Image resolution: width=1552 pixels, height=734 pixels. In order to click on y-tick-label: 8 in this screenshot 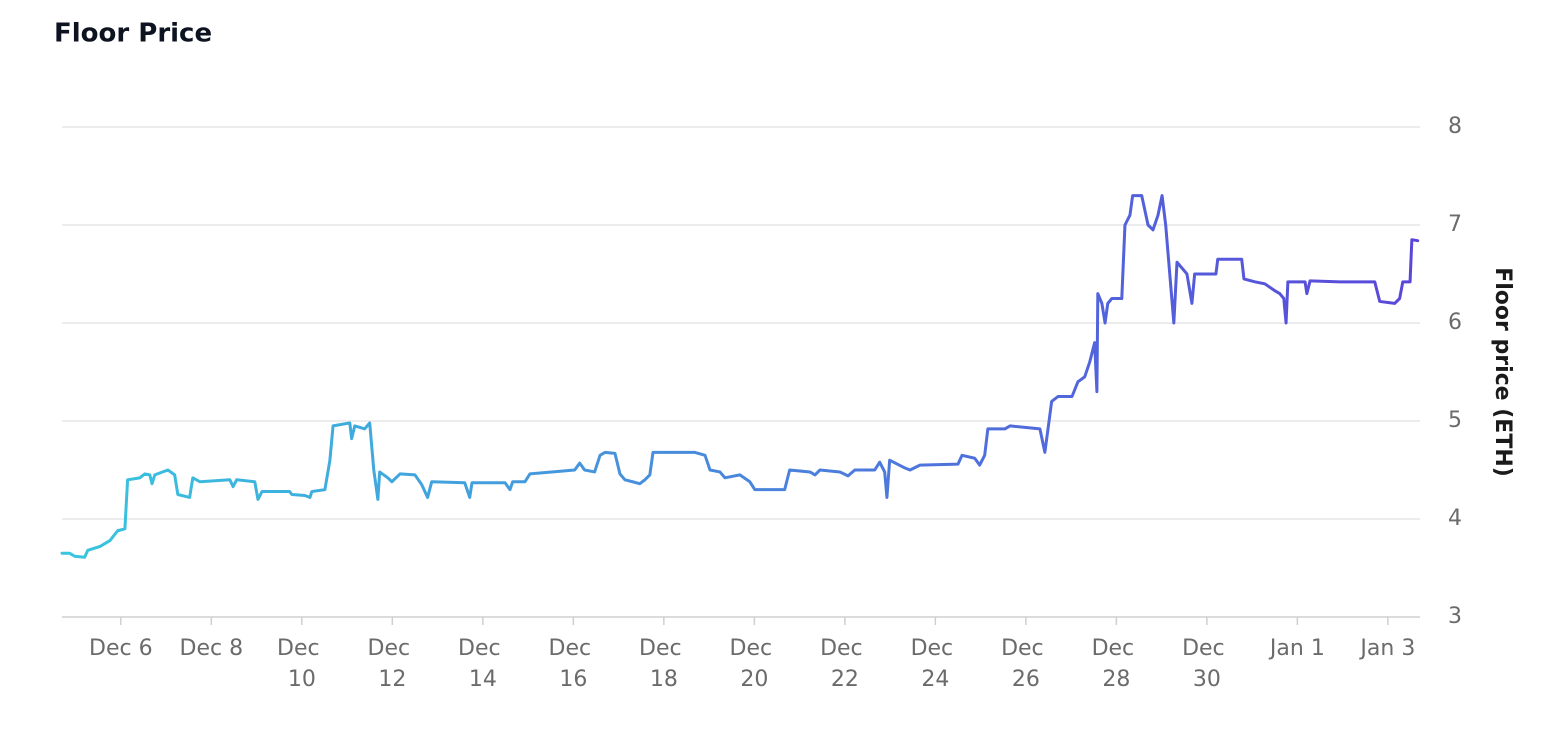, I will do `click(1455, 126)`.